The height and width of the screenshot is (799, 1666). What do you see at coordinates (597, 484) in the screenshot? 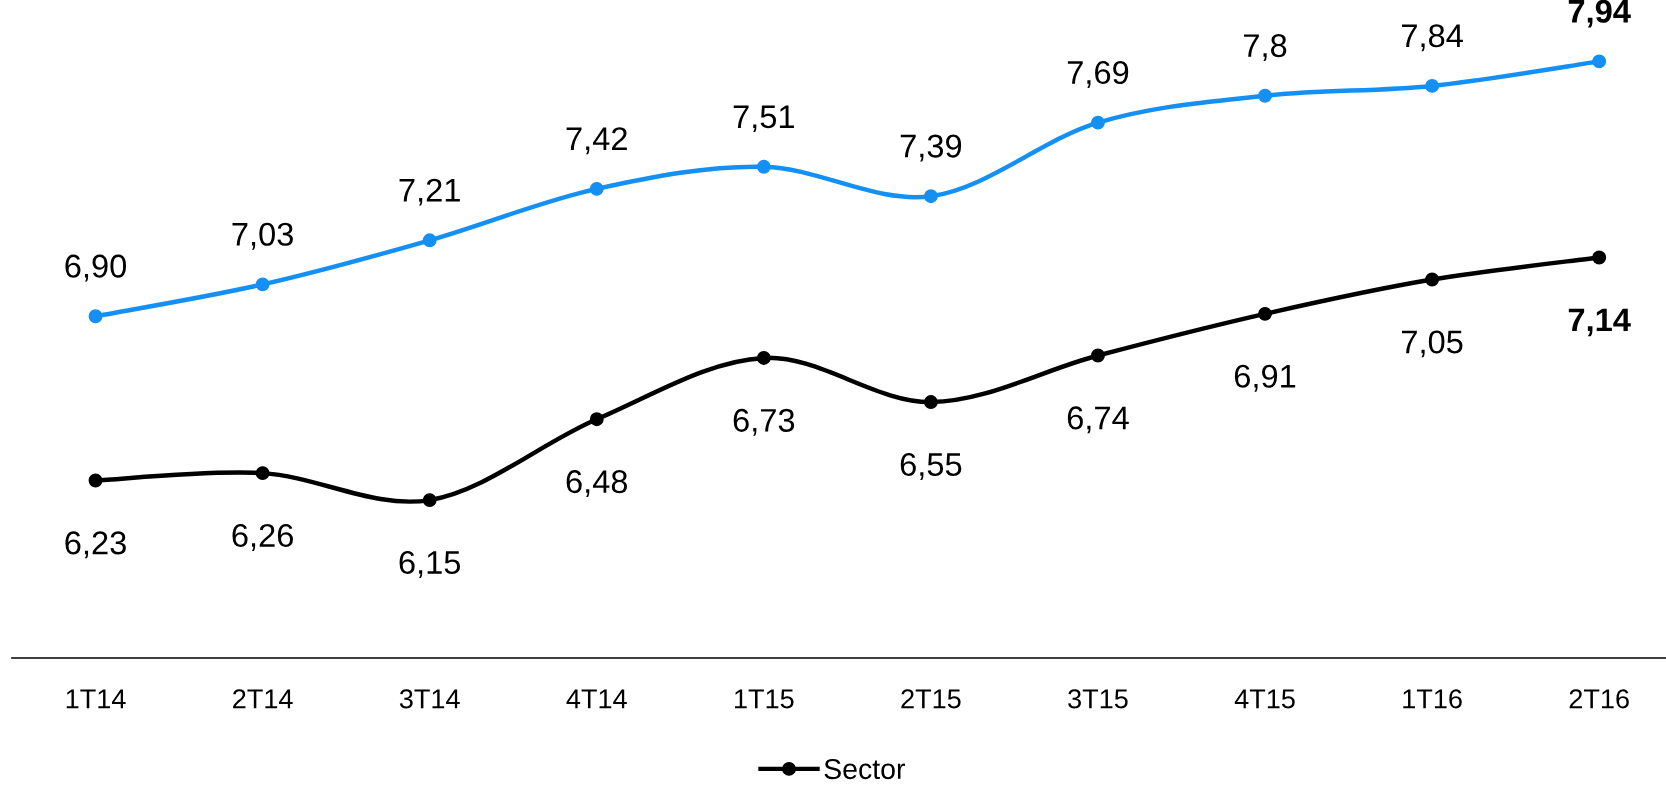
I see `data-label: 6,48` at bounding box center [597, 484].